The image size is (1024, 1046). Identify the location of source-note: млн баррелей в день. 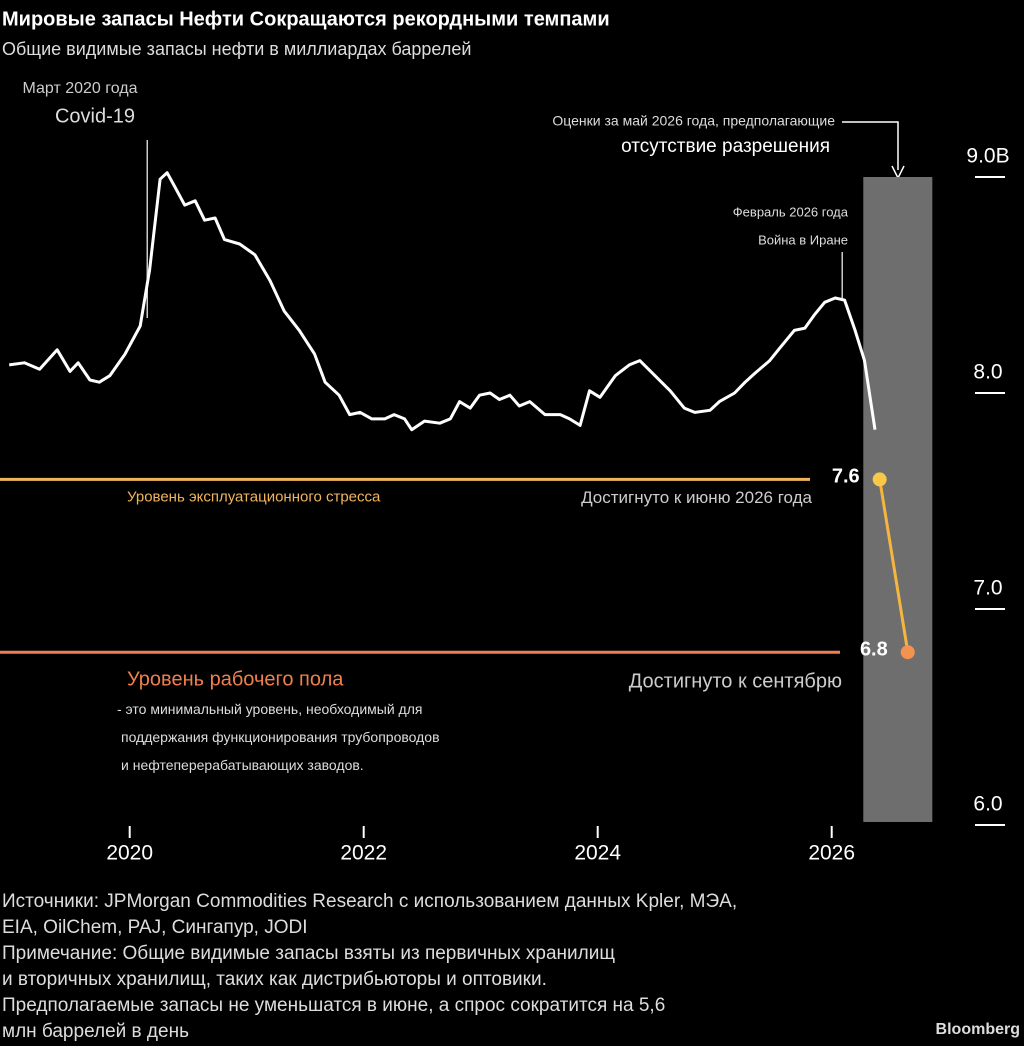
(95, 1031).